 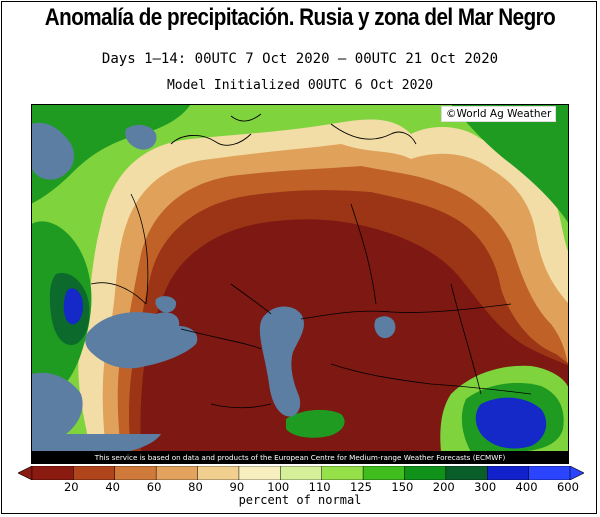 What do you see at coordinates (25, 473) in the screenshot?
I see `colorbar-left-arrow` at bounding box center [25, 473].